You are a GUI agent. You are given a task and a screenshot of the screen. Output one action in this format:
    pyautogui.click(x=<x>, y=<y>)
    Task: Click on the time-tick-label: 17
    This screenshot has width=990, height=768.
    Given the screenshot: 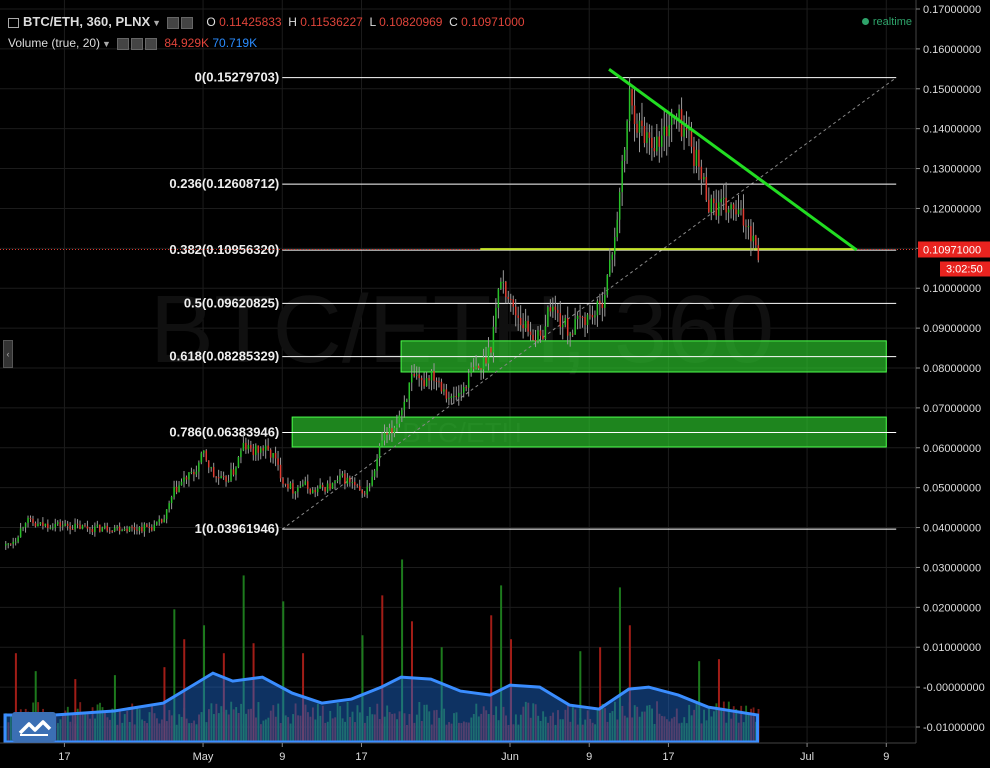 What is the action you would take?
    pyautogui.click(x=361, y=757)
    